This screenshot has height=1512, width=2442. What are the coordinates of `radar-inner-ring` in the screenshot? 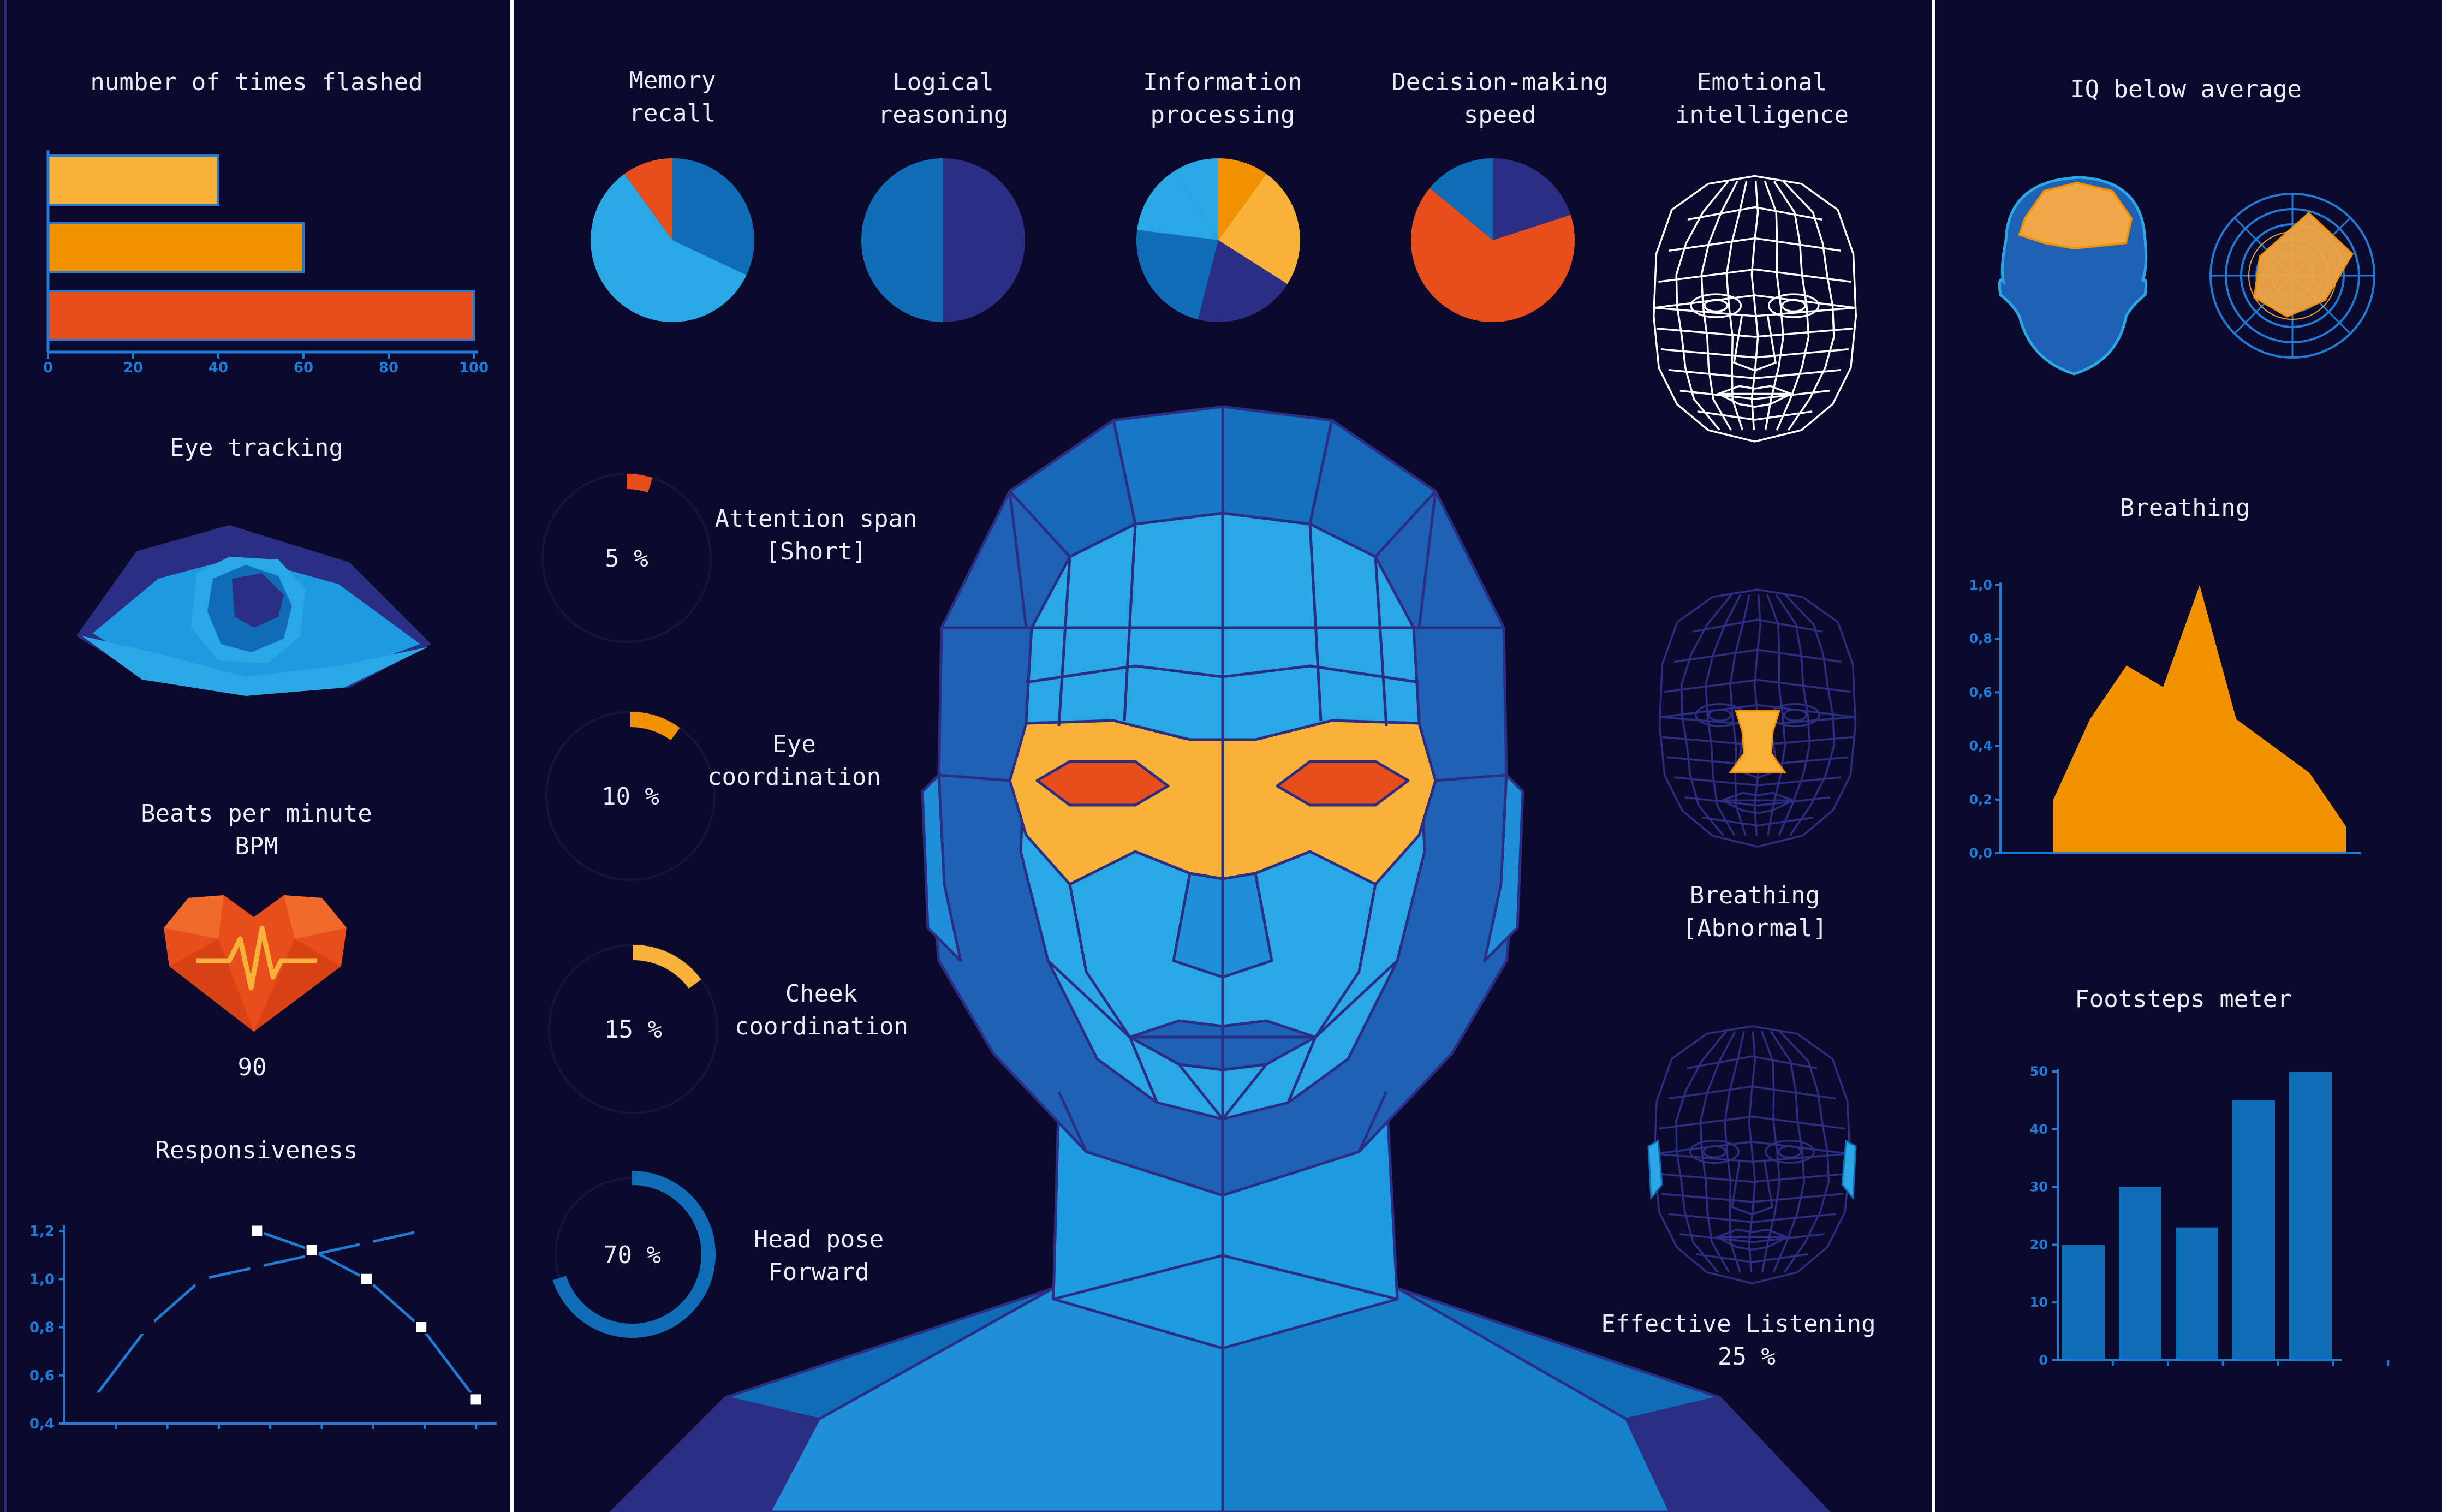 It's located at (2292, 276).